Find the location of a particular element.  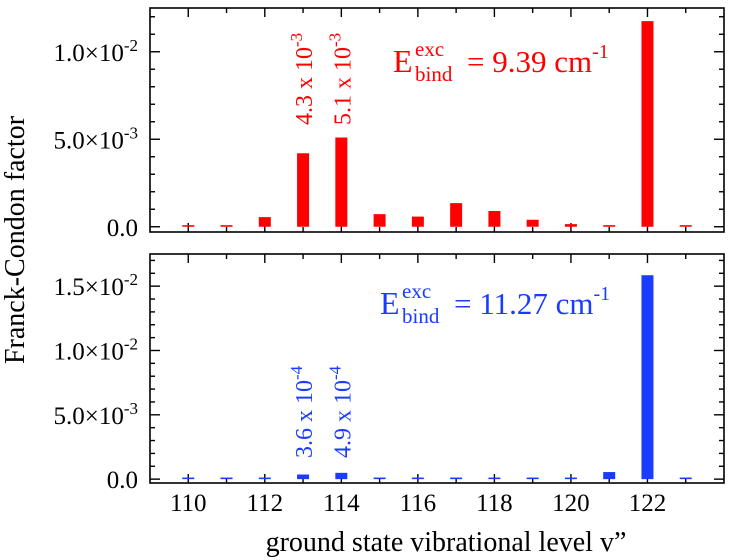

x-tick-label: 114 is located at coordinates (341, 503).